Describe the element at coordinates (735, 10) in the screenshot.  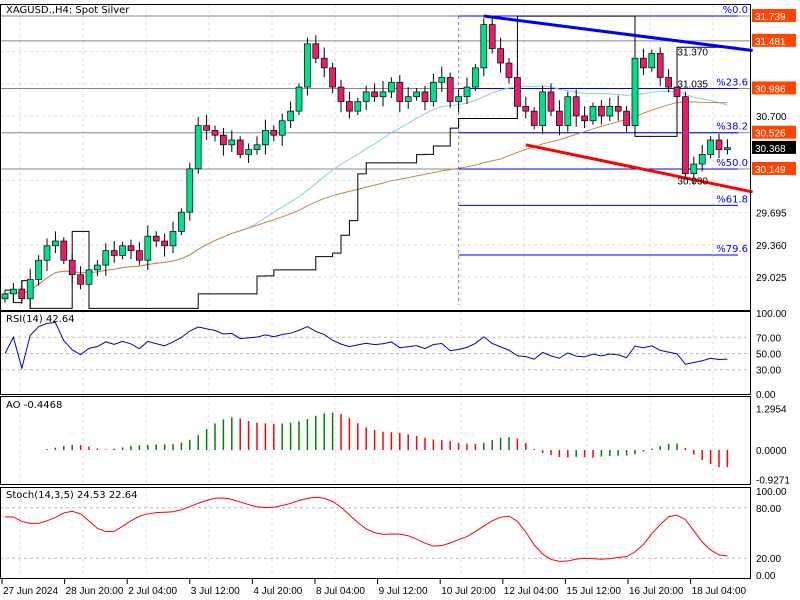
I see `fib-level-label: %0.0` at that location.